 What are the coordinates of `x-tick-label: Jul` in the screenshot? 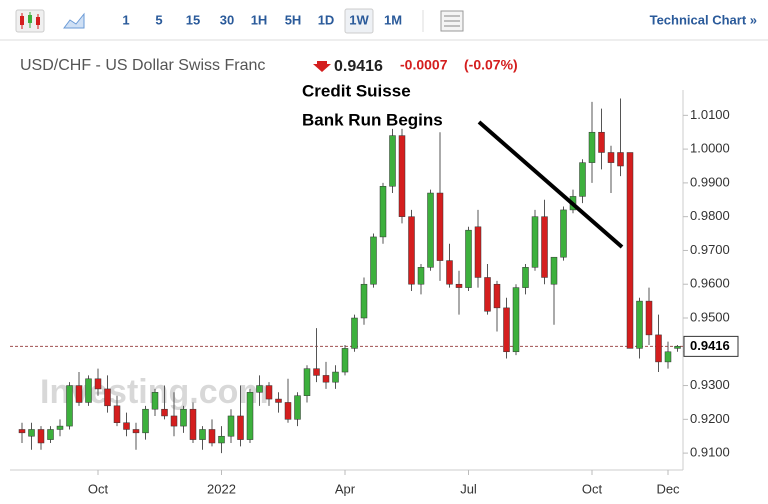 It's located at (468, 488).